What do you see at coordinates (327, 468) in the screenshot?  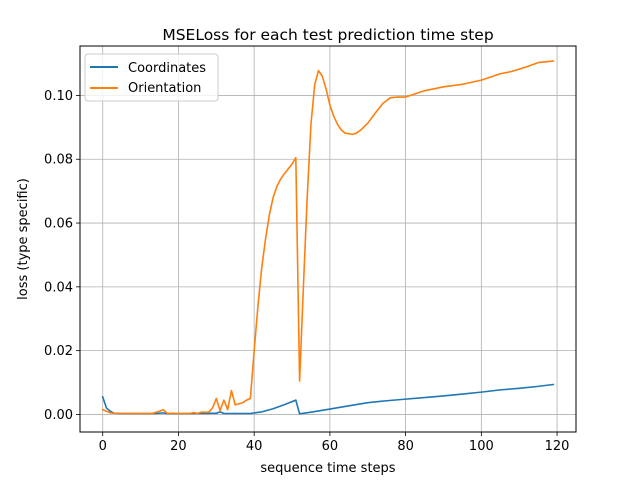 I see `x-axis-label: sequence time steps` at bounding box center [327, 468].